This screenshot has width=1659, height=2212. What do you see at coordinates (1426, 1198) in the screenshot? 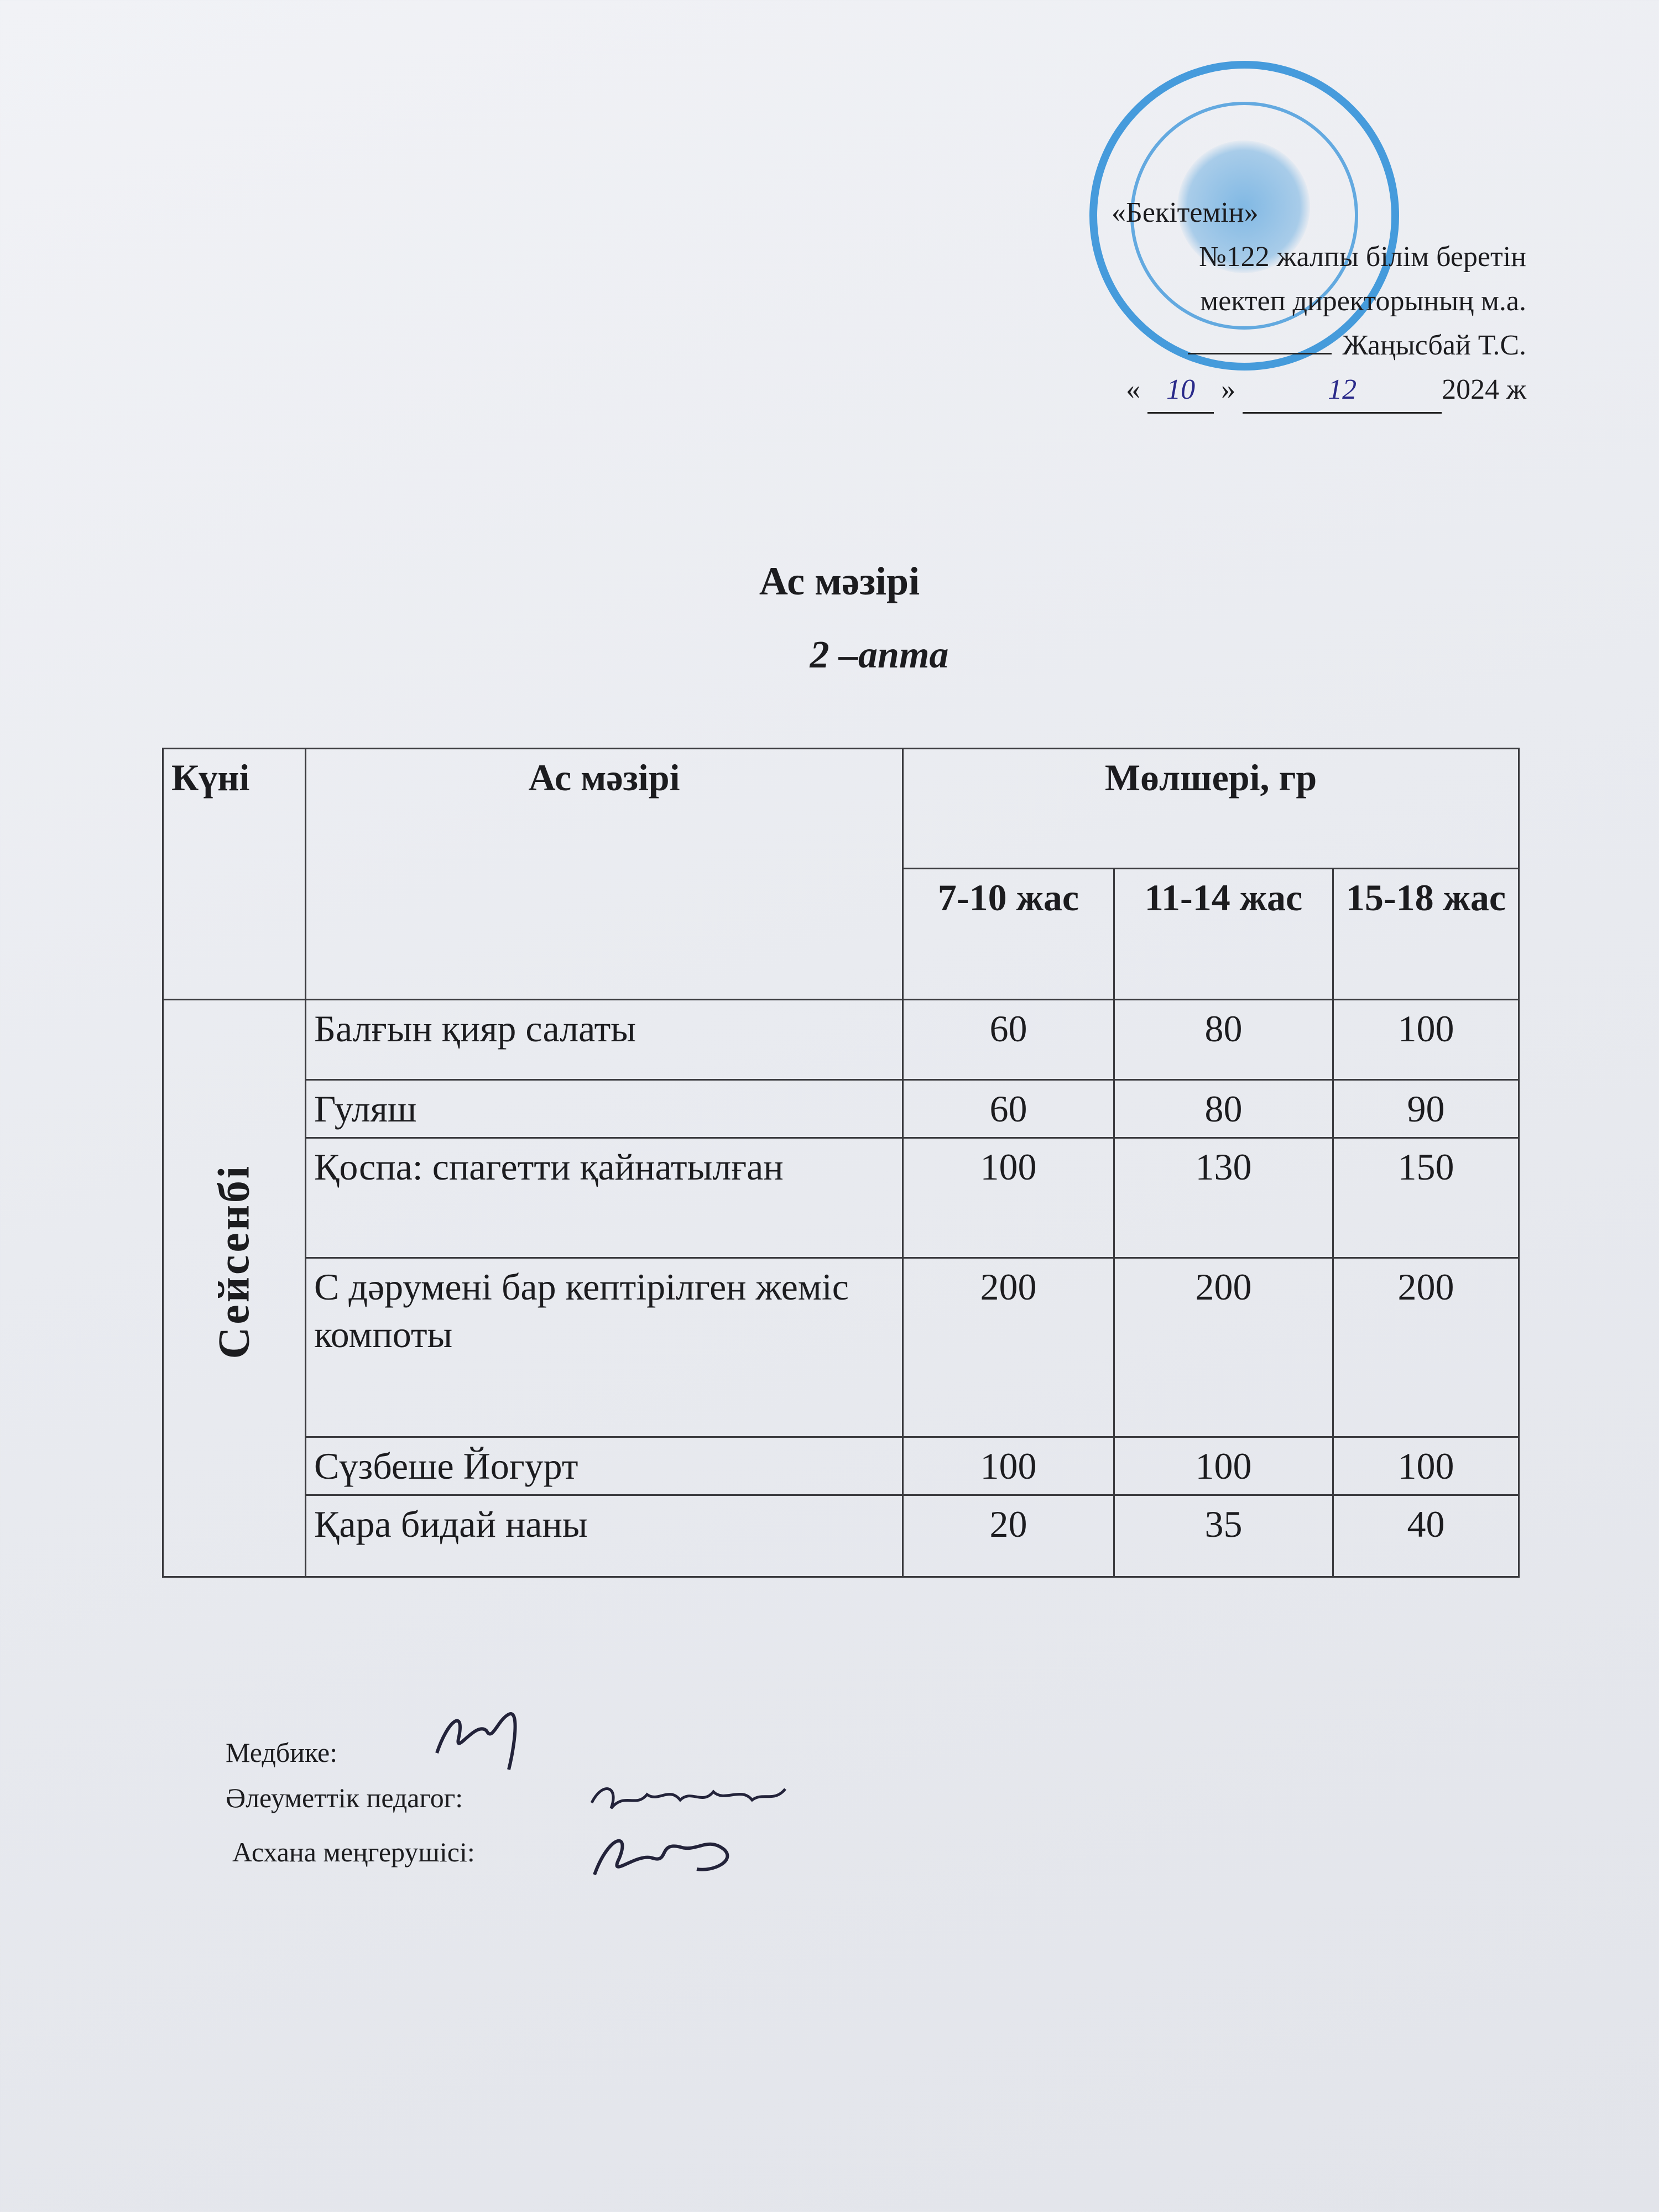
I see `amount-cell: 150` at bounding box center [1426, 1198].